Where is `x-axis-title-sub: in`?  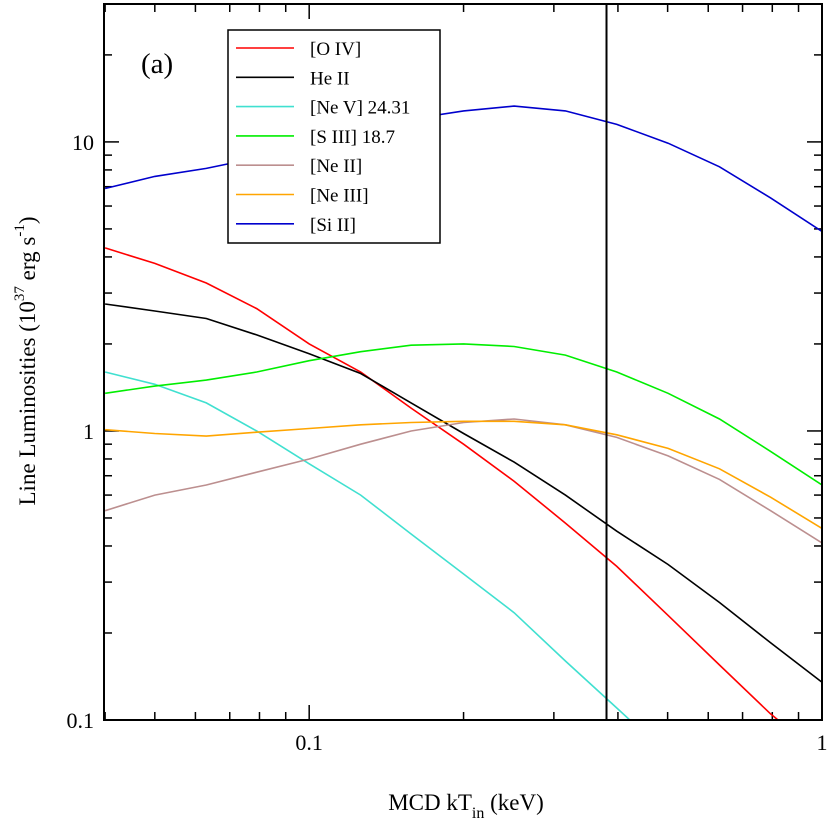
x-axis-title-sub: in is located at coordinates (478, 813).